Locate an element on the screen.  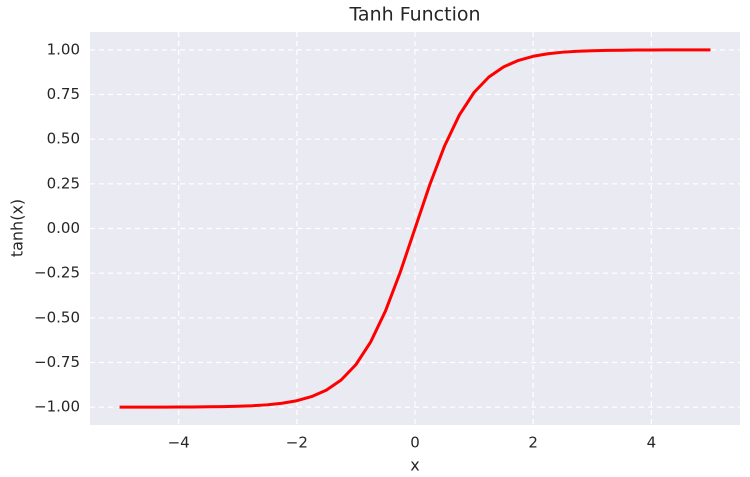
y-tick-label: 0.75 is located at coordinates (63, 94).